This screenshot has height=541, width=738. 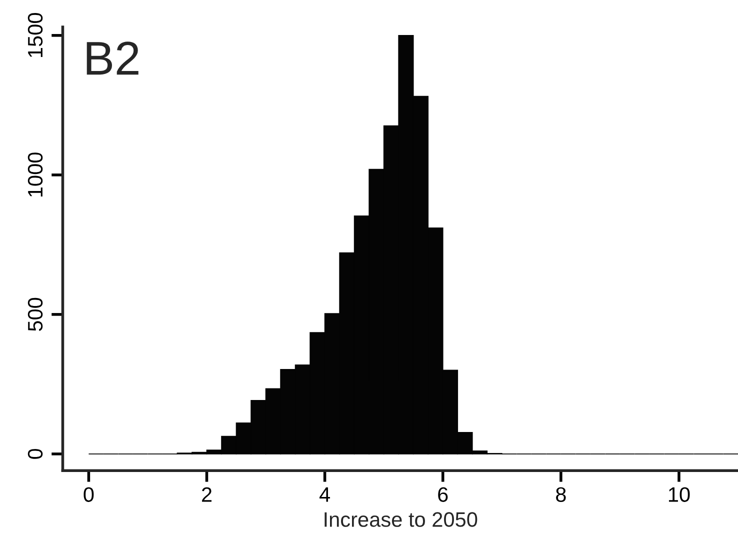 I want to click on x-tick-label: 8, so click(x=561, y=494).